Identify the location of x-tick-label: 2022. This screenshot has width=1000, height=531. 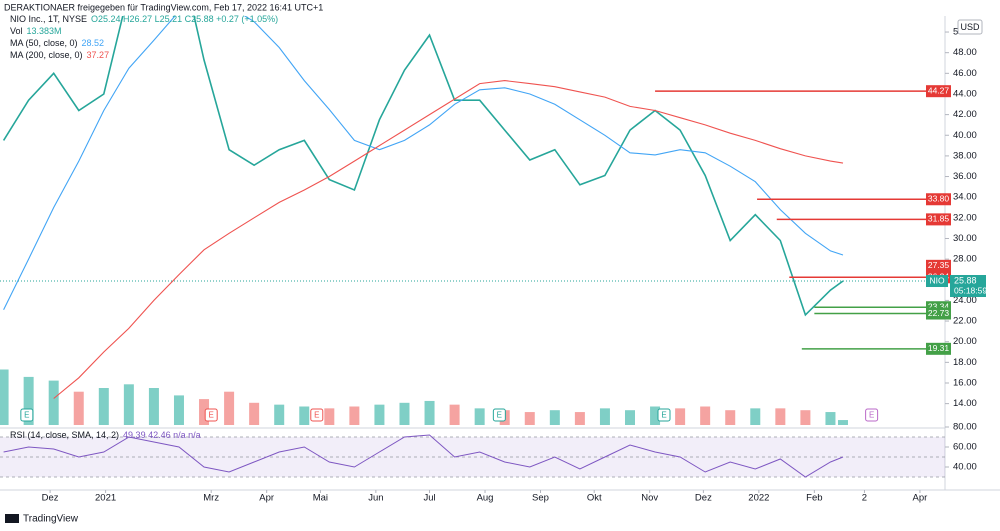
(758, 498).